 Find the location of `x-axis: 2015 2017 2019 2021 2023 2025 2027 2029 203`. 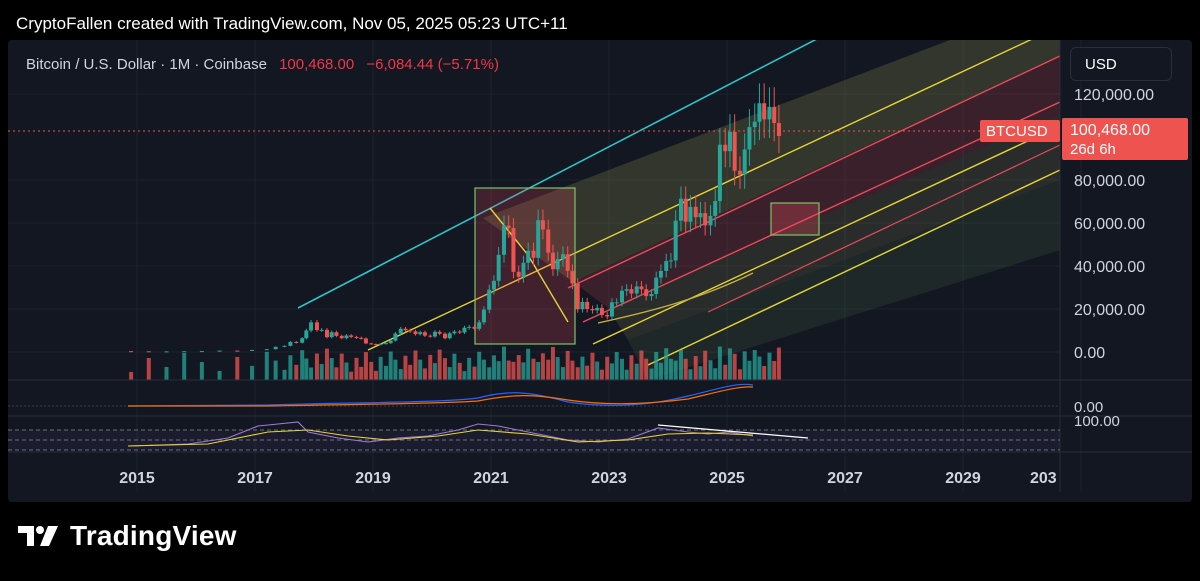

x-axis: 2015 2017 2019 2021 2023 2025 2027 2029 203 is located at coordinates (588, 478).